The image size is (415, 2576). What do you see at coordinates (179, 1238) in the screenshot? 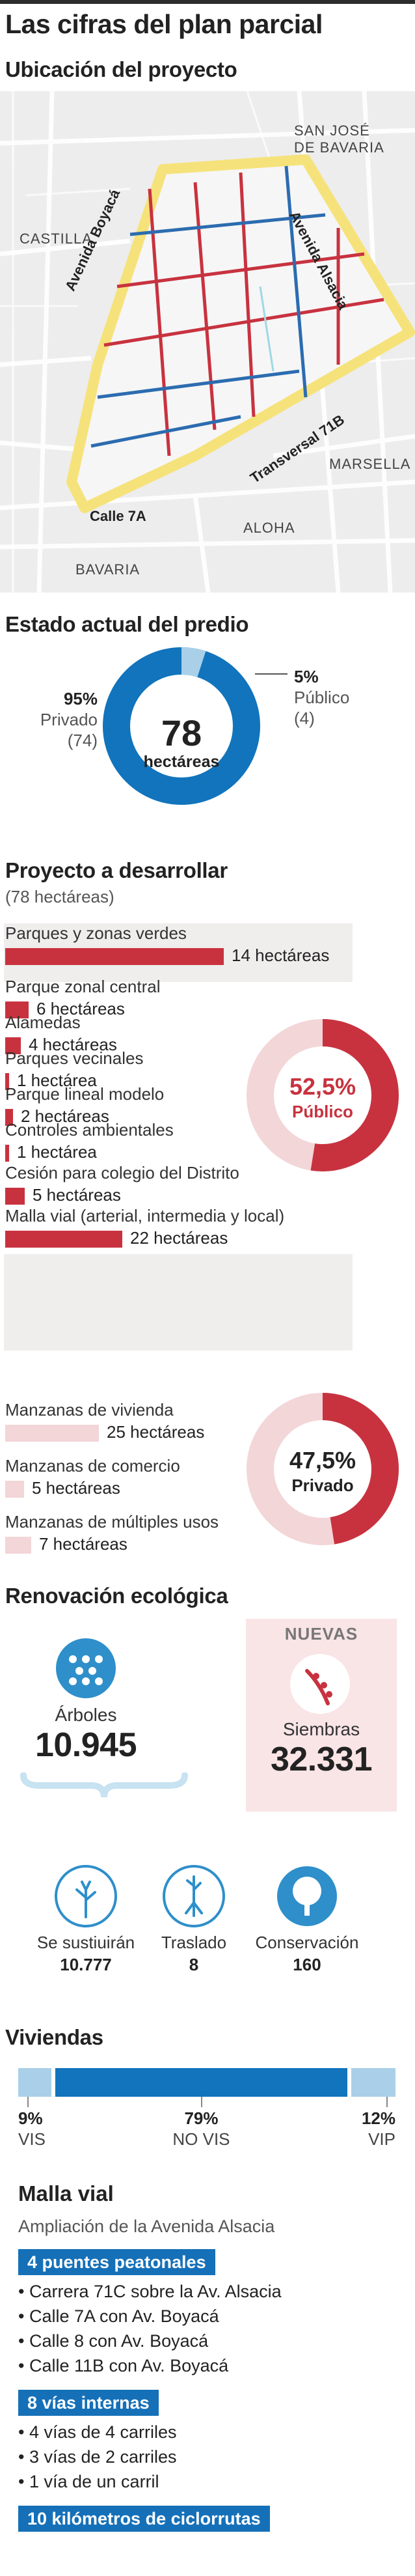
I see `public-item-value: 22 hectáreas` at bounding box center [179, 1238].